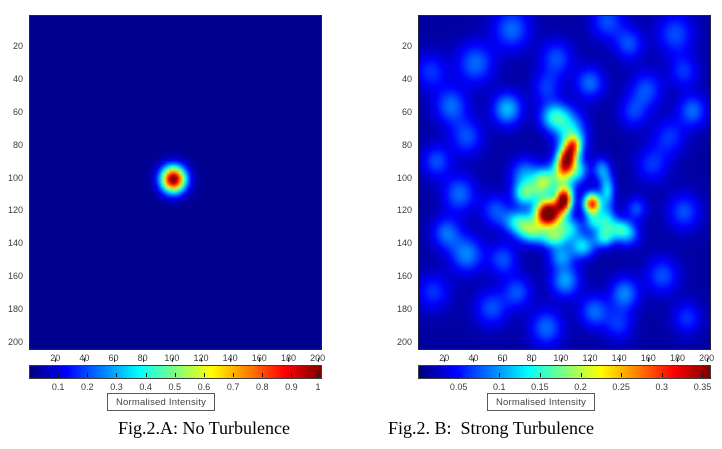  What do you see at coordinates (702, 387) in the screenshot?
I see `colorbar-tick-label: 0.35` at bounding box center [702, 387].